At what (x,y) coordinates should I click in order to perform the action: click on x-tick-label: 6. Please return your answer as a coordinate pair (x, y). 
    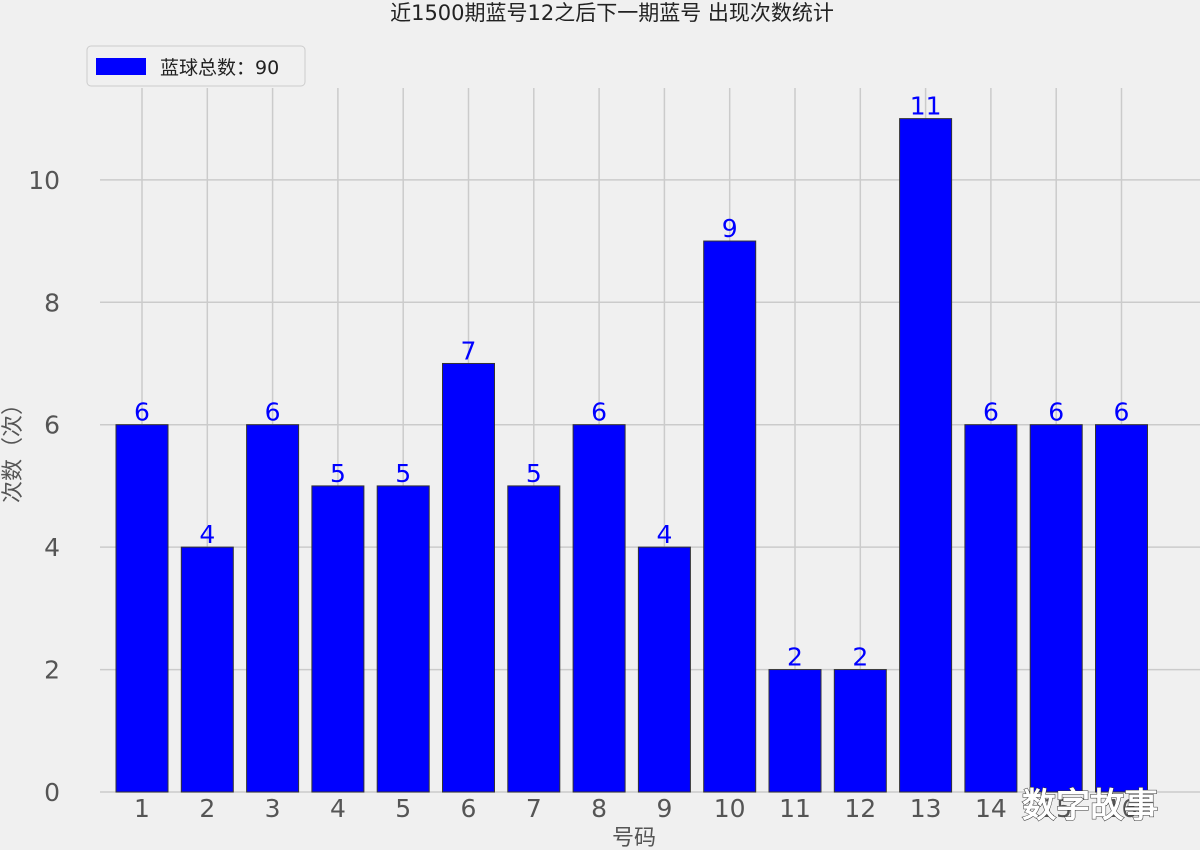
    Looking at the image, I should click on (469, 808).